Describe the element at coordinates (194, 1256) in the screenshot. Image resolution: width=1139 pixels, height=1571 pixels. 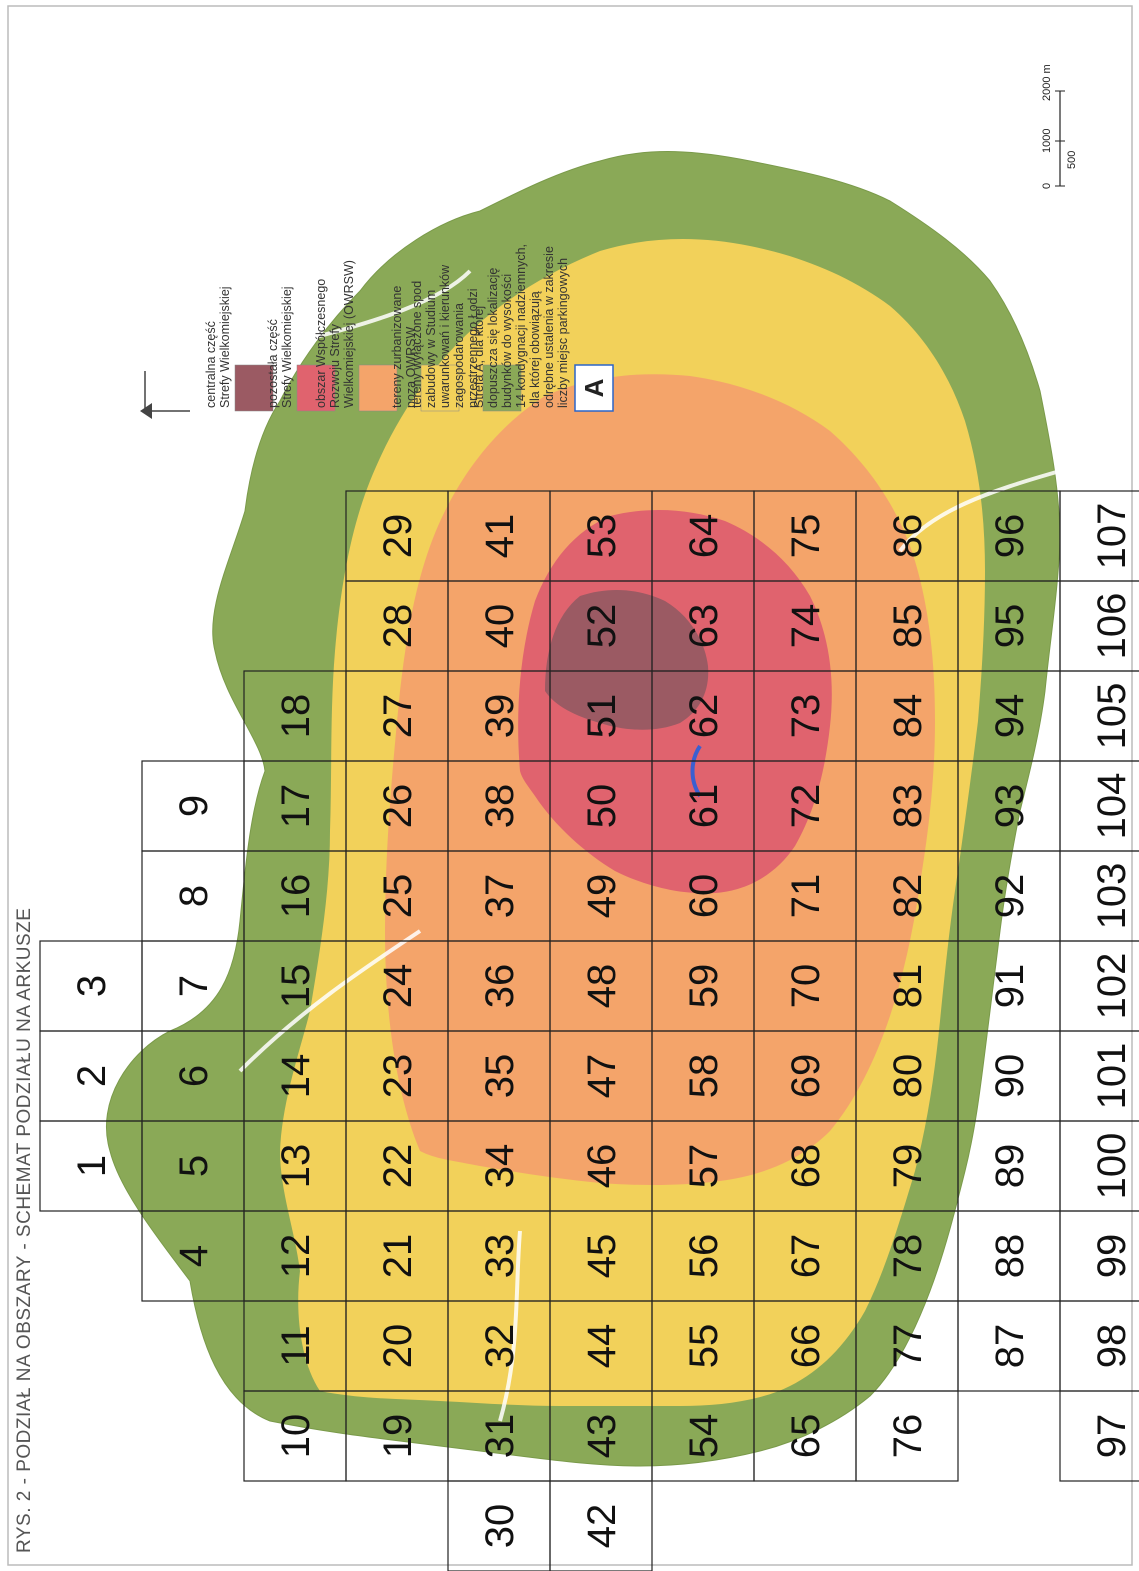
I see `sheet-number: 4` at that location.